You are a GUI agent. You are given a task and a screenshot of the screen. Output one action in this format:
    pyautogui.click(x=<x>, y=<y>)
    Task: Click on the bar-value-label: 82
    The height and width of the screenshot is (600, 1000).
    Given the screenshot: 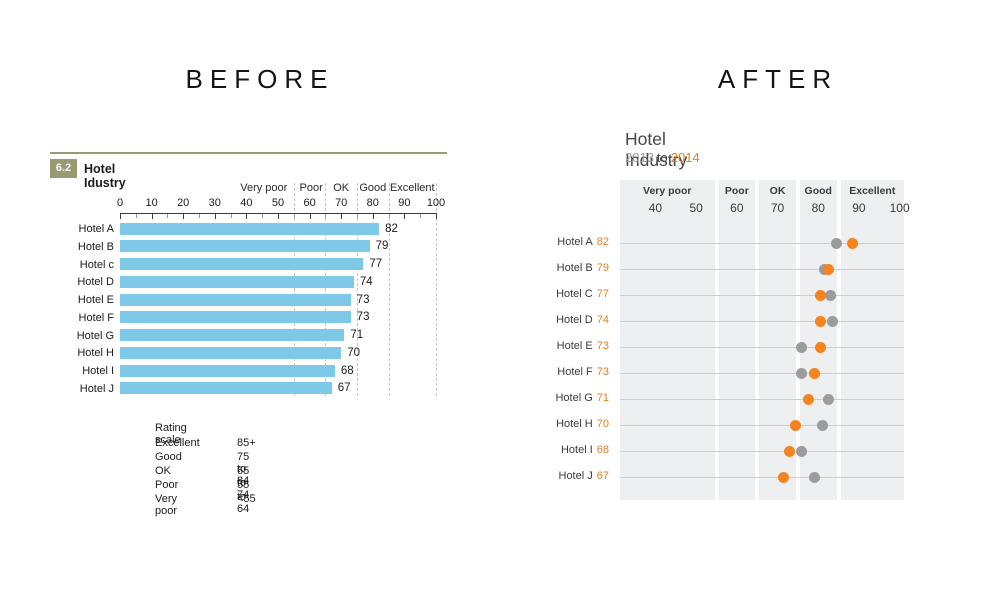 What is the action you would take?
    pyautogui.click(x=391, y=228)
    